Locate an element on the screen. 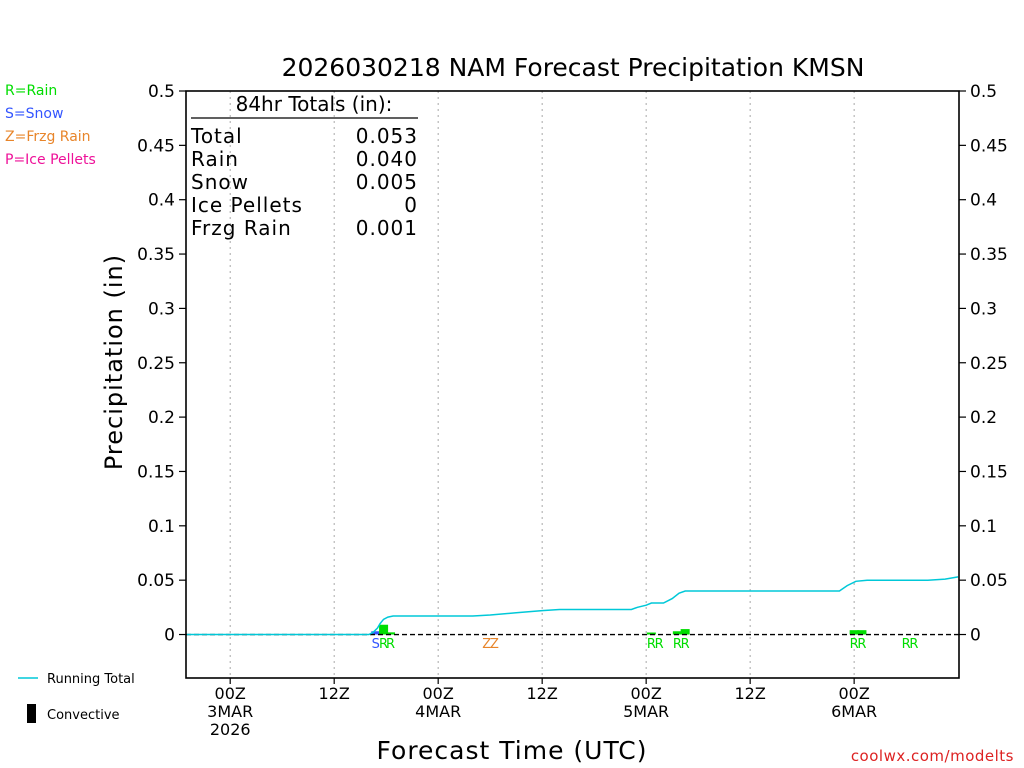  x-tick-label: 5MAR is located at coordinates (646, 711).